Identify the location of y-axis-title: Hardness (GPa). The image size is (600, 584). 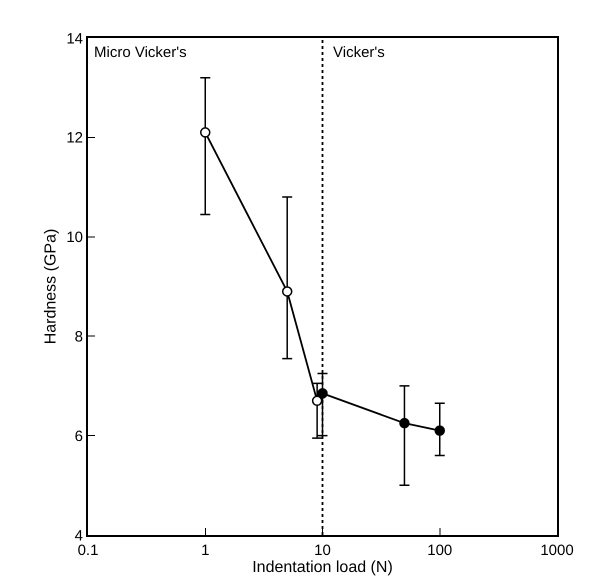
(51, 286).